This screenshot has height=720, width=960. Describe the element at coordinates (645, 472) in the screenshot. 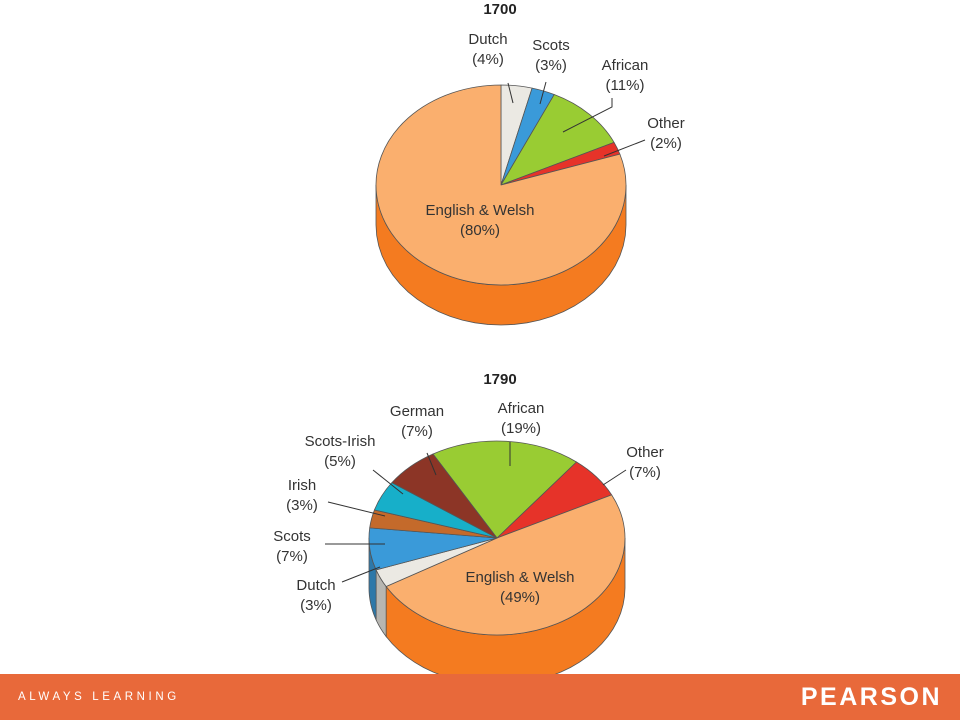

I see `slice-value-other: (7%)` at that location.